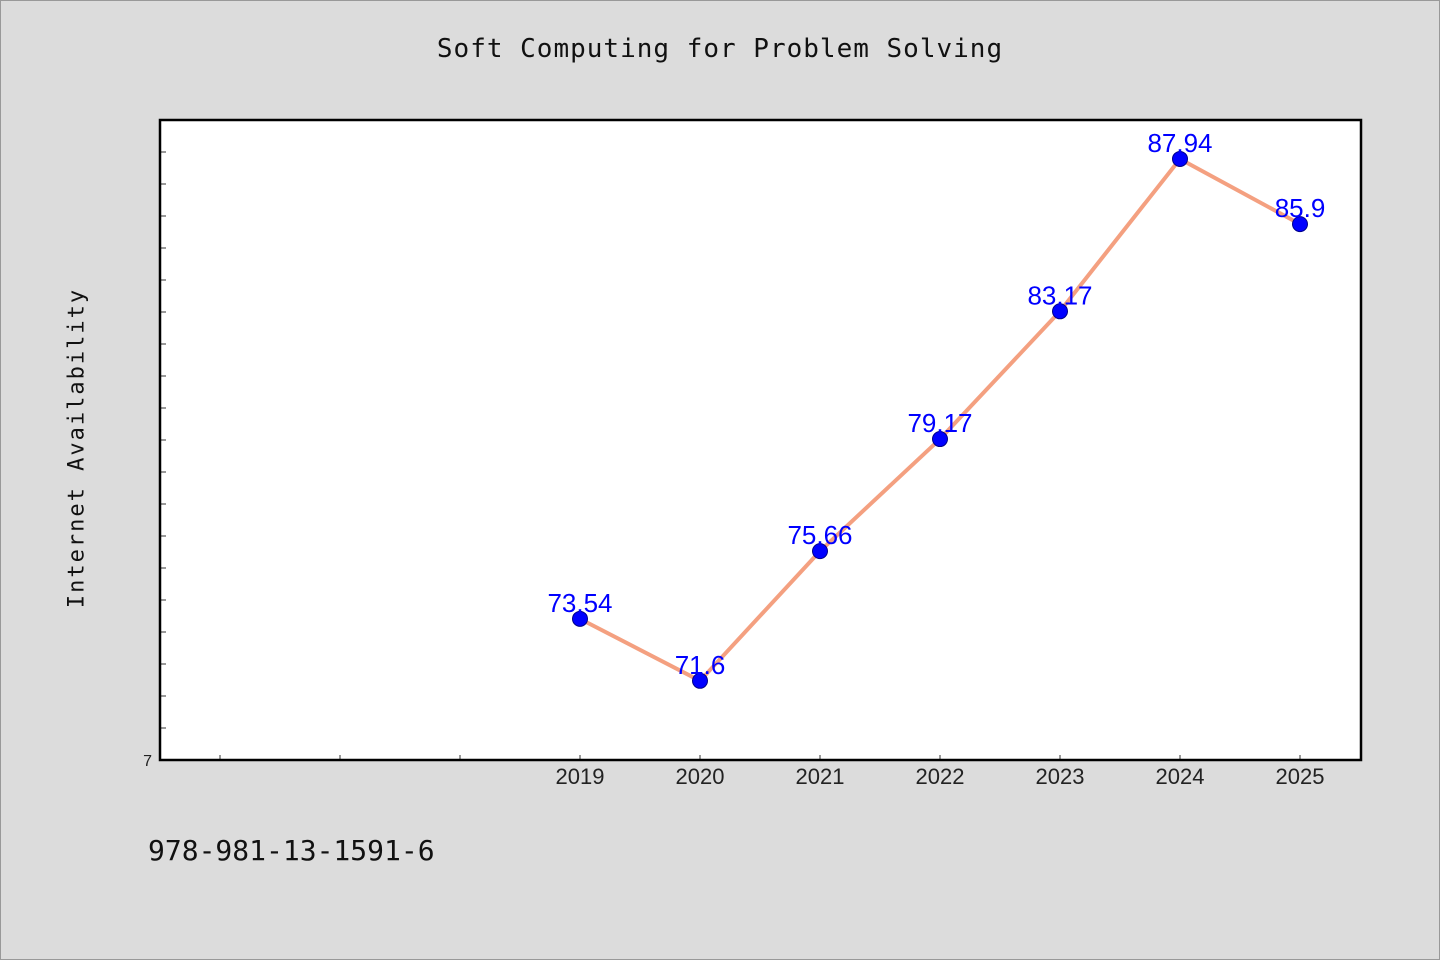 This screenshot has height=960, width=1440. I want to click on data-label: 73.54, so click(579, 603).